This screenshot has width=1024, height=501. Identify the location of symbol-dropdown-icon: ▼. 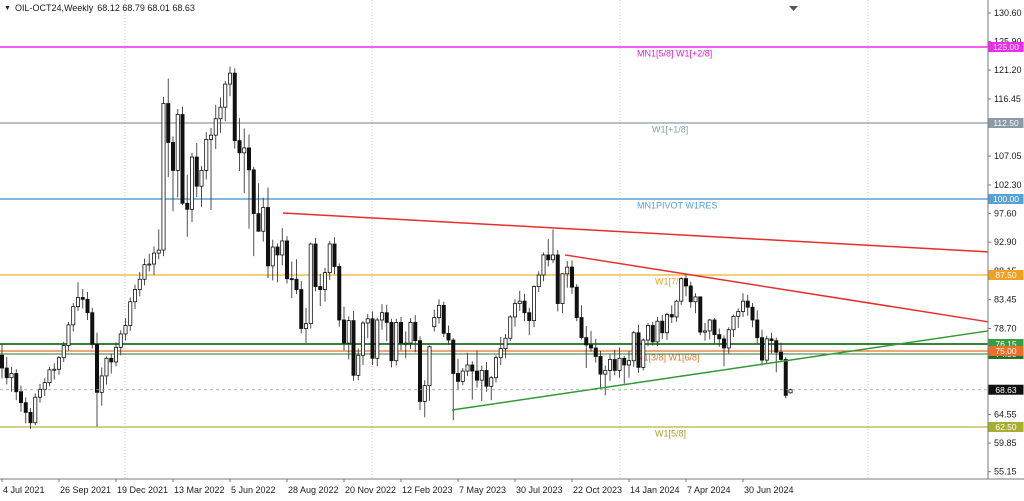
(7, 8).